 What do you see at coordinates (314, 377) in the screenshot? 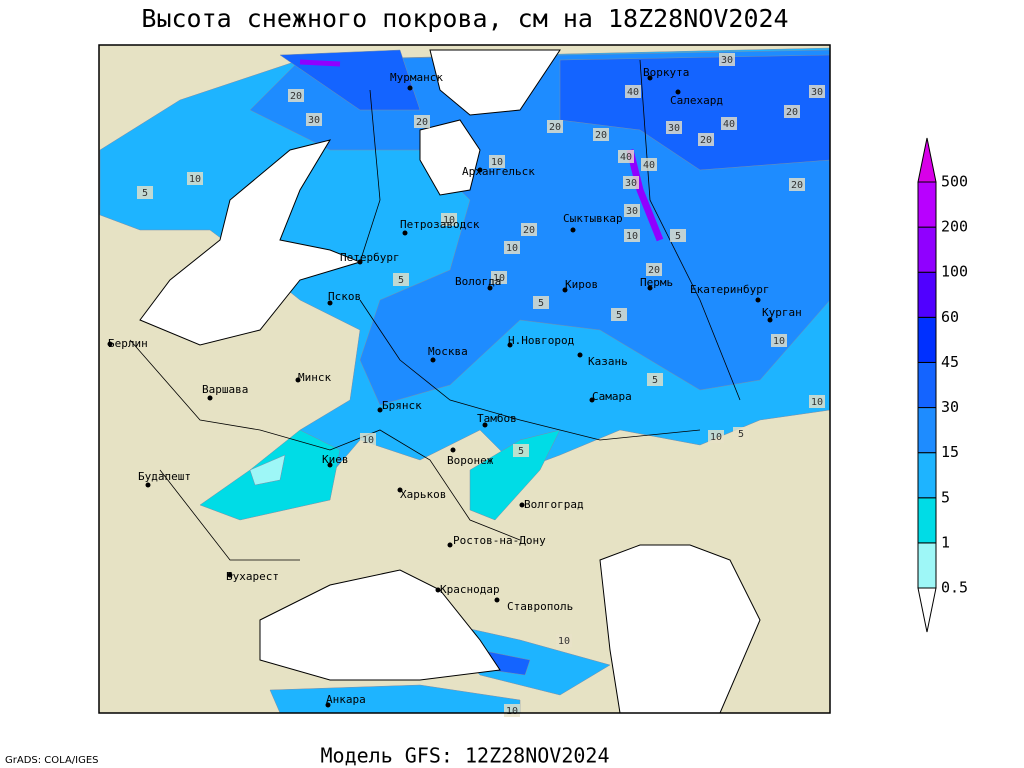
I see `city-label: Минск` at bounding box center [314, 377].